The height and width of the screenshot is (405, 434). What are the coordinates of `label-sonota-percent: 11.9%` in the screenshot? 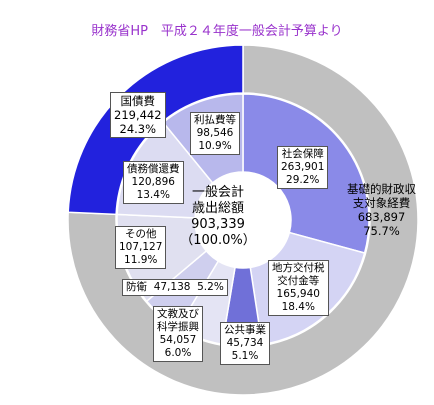 It's located at (141, 260).